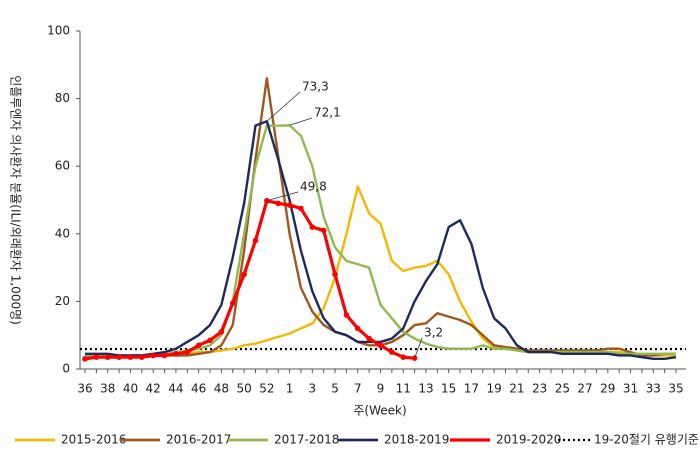 The width and height of the screenshot is (700, 461). I want to click on legend-label: 2017-2018, so click(306, 440).